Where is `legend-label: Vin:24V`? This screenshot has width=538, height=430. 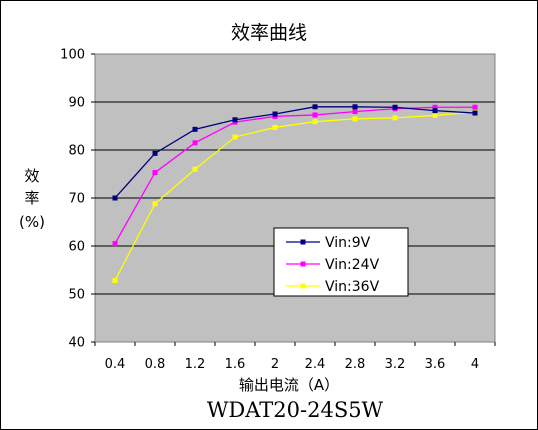
legend-label: Vin:24V is located at coordinates (352, 265).